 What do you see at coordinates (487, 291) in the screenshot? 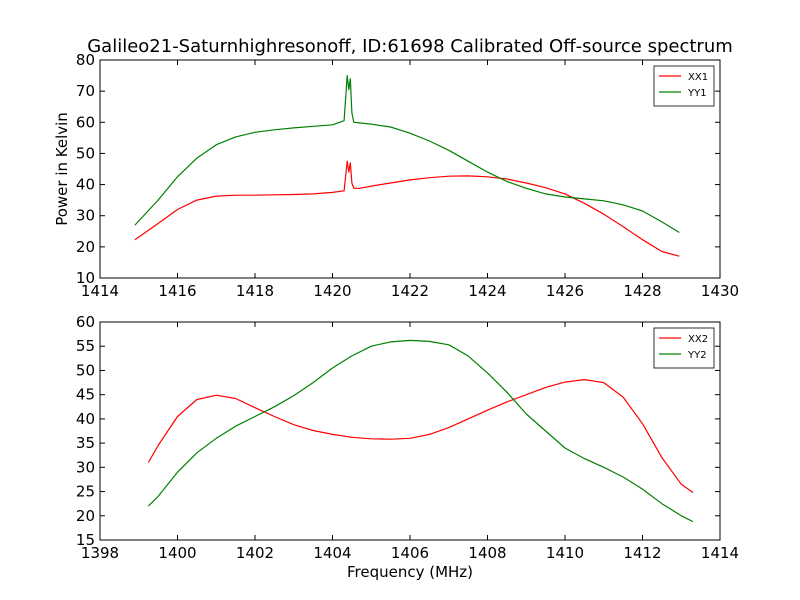
I see `x-tick-label: 1424` at bounding box center [487, 291].